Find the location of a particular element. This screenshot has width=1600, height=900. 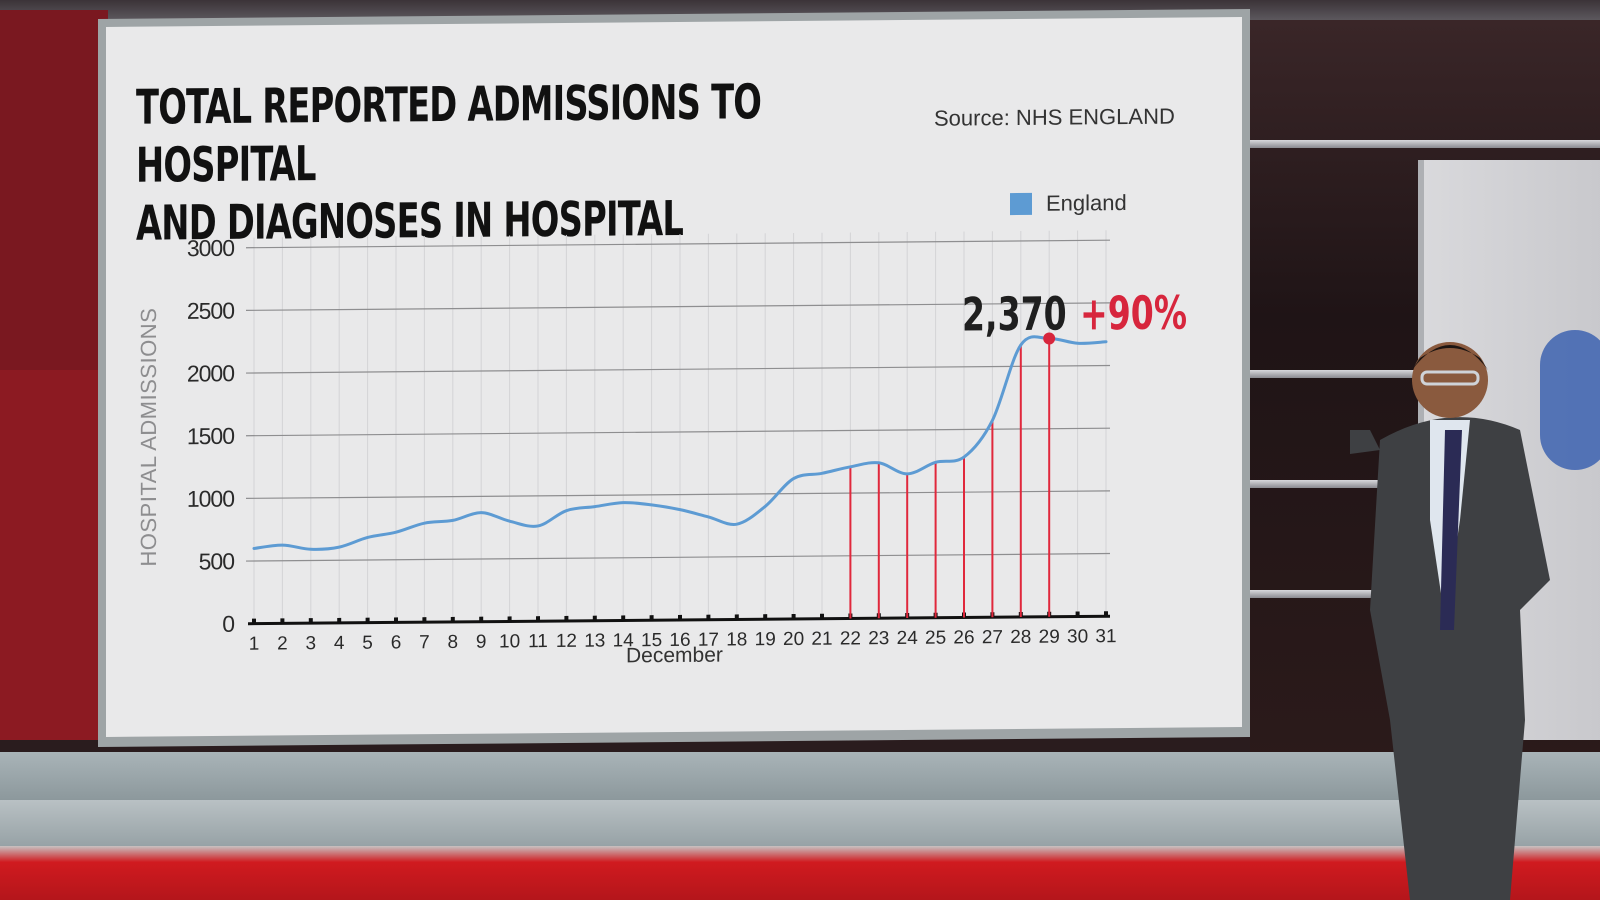

svg-text: 2500 is located at coordinates (210, 311).